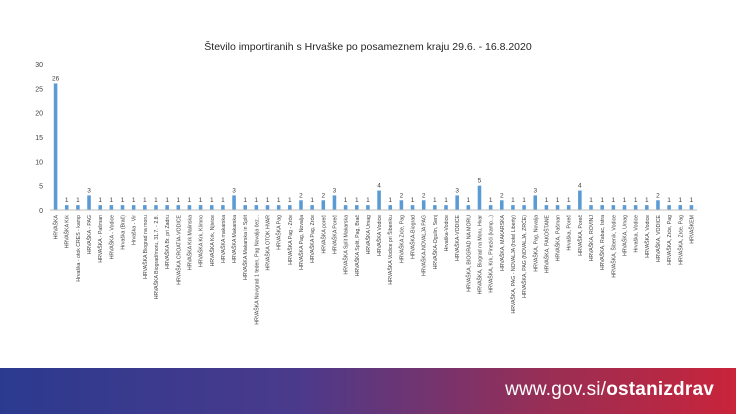 The width and height of the screenshot is (736, 414). I want to click on x-tick-label: HRVAŠKA, Rabac, Istra, so click(602, 242).